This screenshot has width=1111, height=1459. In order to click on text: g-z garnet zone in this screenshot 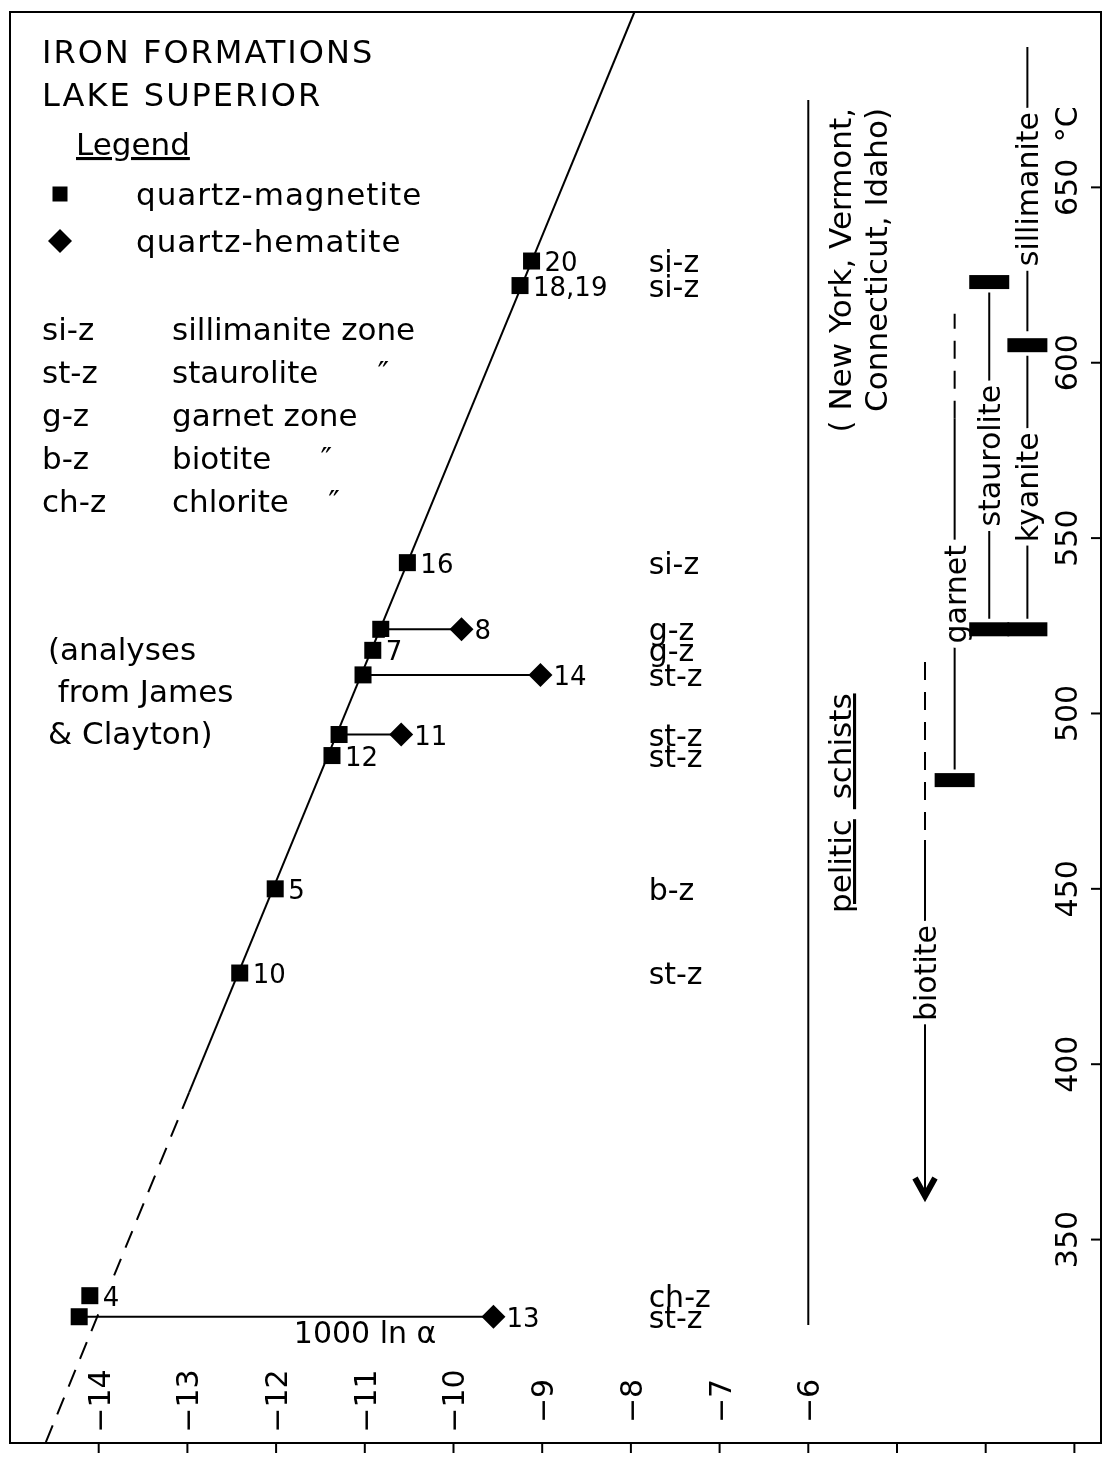, I will do `click(200, 415)`.